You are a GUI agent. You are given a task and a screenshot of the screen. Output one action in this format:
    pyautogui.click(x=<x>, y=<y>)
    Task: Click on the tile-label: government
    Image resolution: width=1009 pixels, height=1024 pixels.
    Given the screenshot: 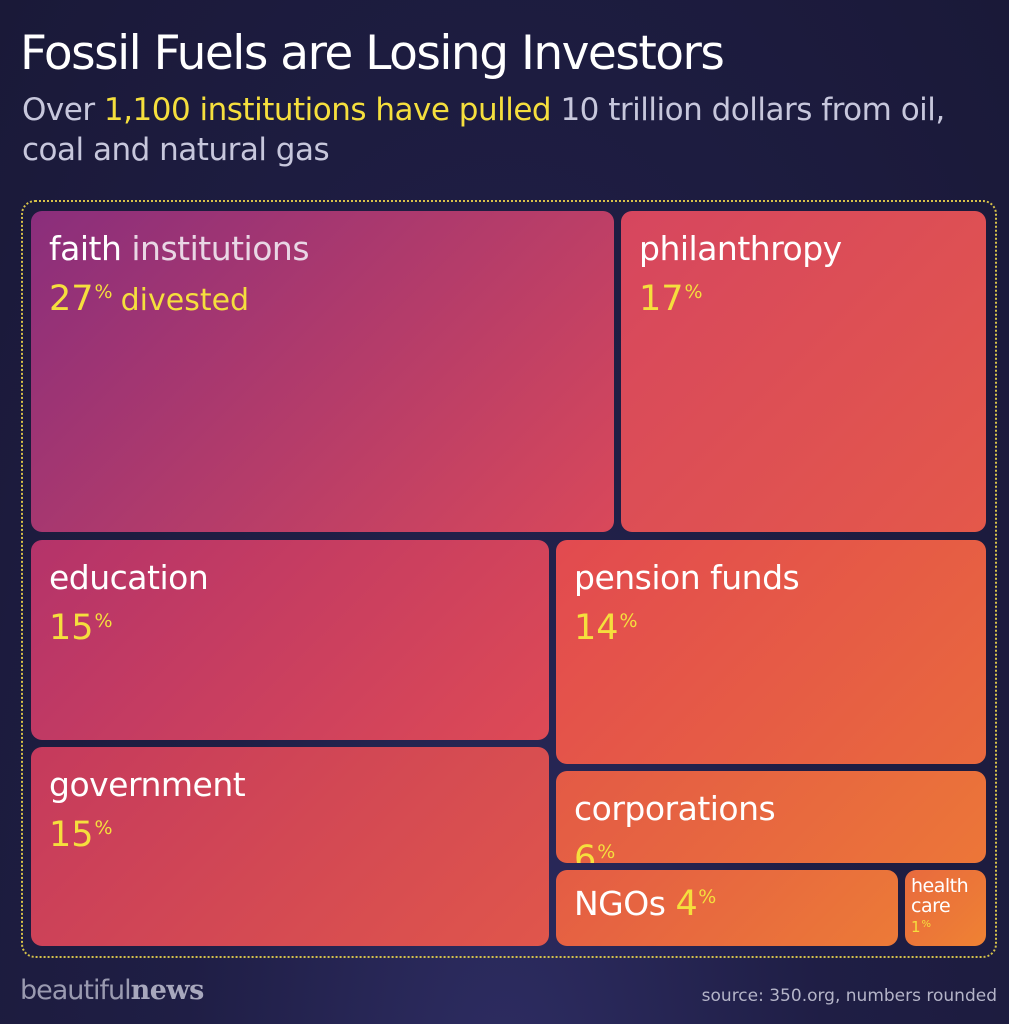 What is the action you would take?
    pyautogui.click(x=147, y=784)
    